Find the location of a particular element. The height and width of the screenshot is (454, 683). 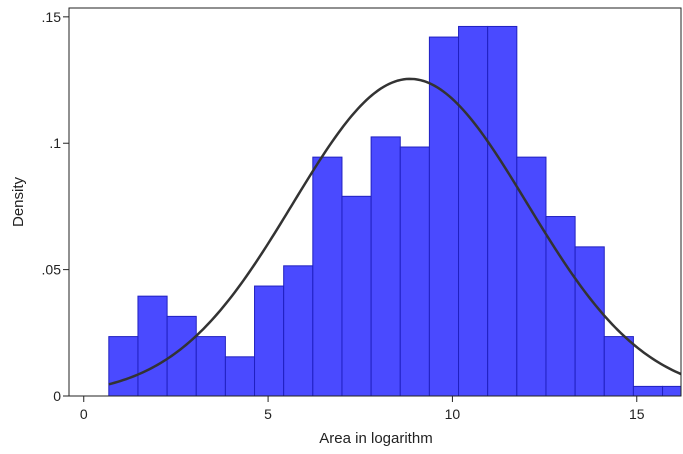

x-axis-title: Area in logarithm is located at coordinates (375, 438).